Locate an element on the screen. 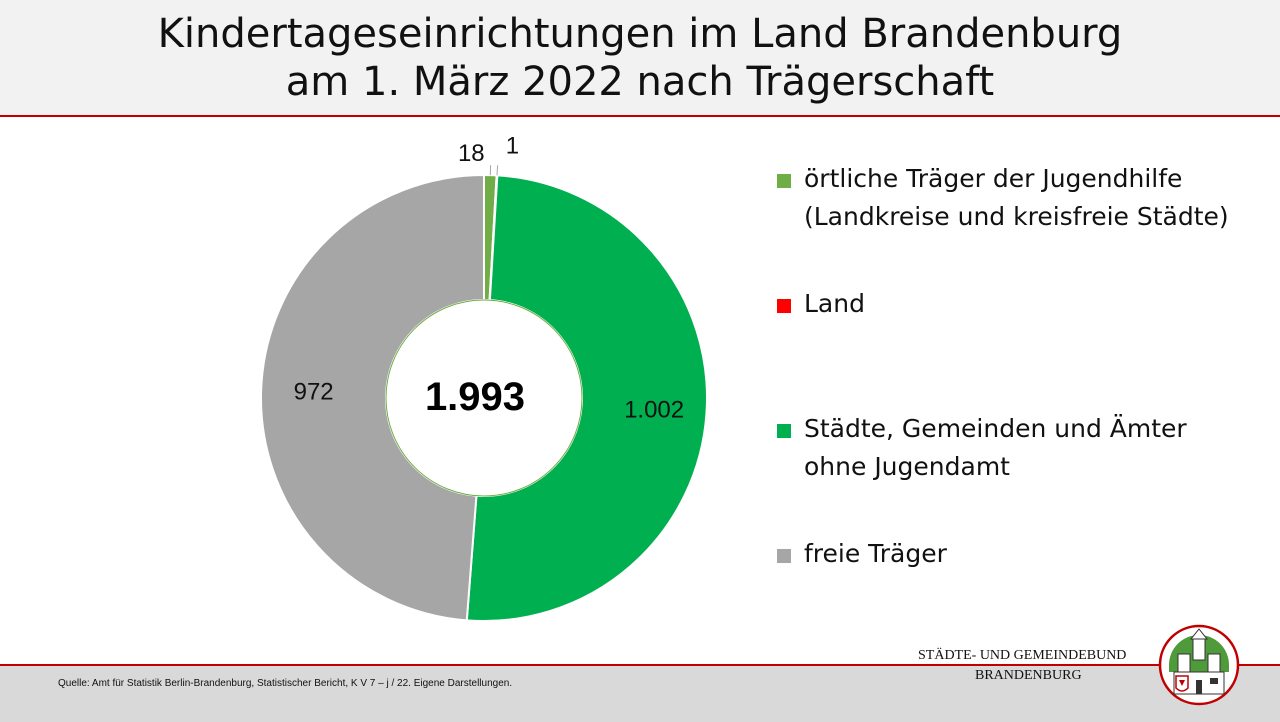 This screenshot has width=1280, height=722. legend-label-freie-traeger: freie Träger is located at coordinates (875, 554).